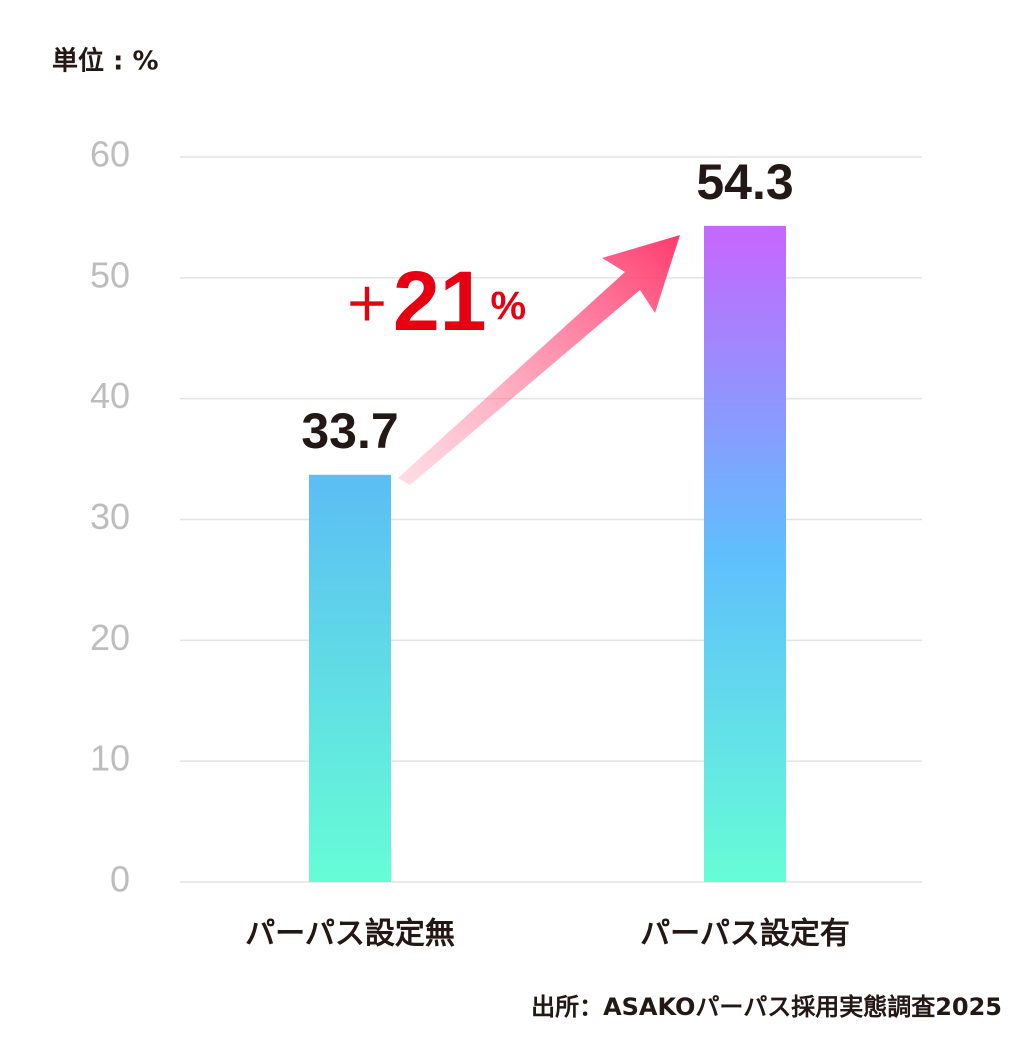 The width and height of the screenshot is (1030, 1044). What do you see at coordinates (110, 637) in the screenshot?
I see `y-tick-label: 20` at bounding box center [110, 637].